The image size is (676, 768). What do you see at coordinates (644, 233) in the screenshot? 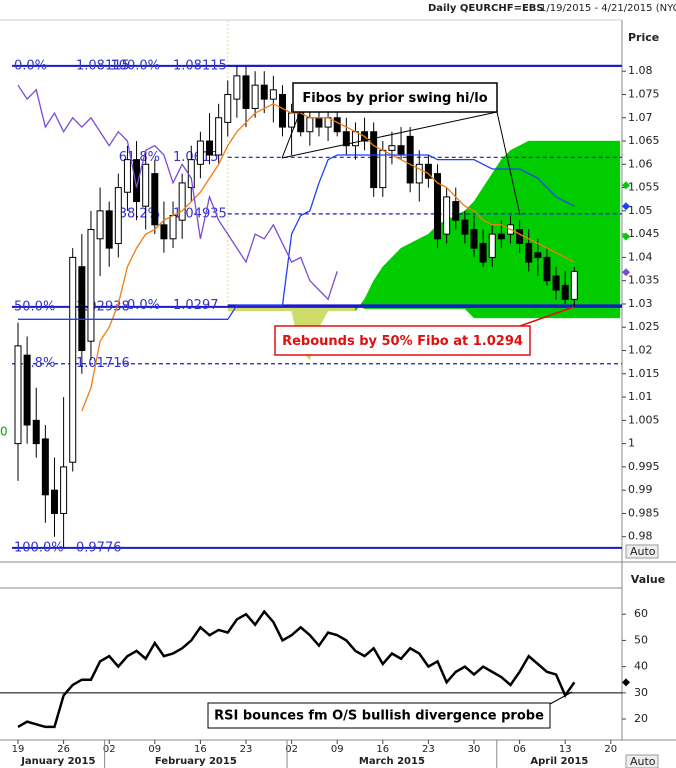
I see `y-tick-label: 1.045` at bounding box center [644, 233].